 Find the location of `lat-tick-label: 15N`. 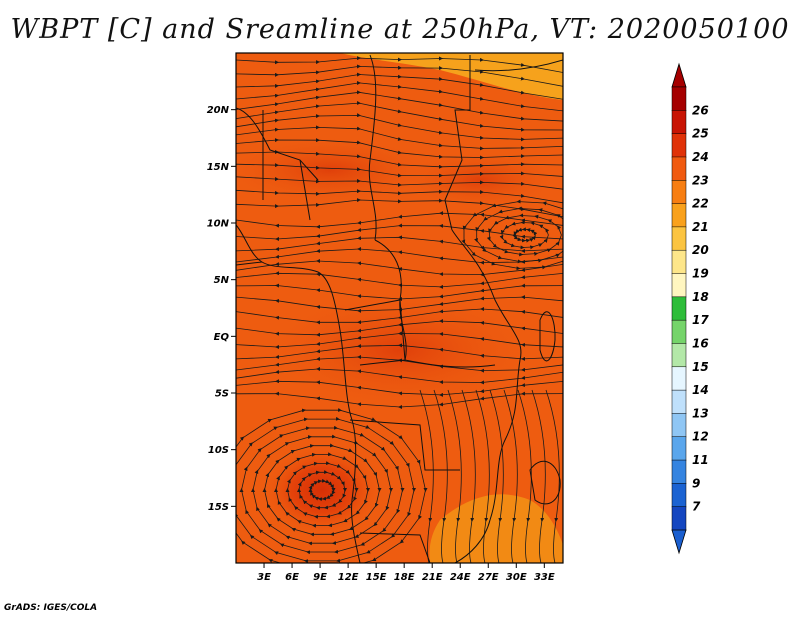

lat-tick-label: 15N is located at coordinates (218, 167).